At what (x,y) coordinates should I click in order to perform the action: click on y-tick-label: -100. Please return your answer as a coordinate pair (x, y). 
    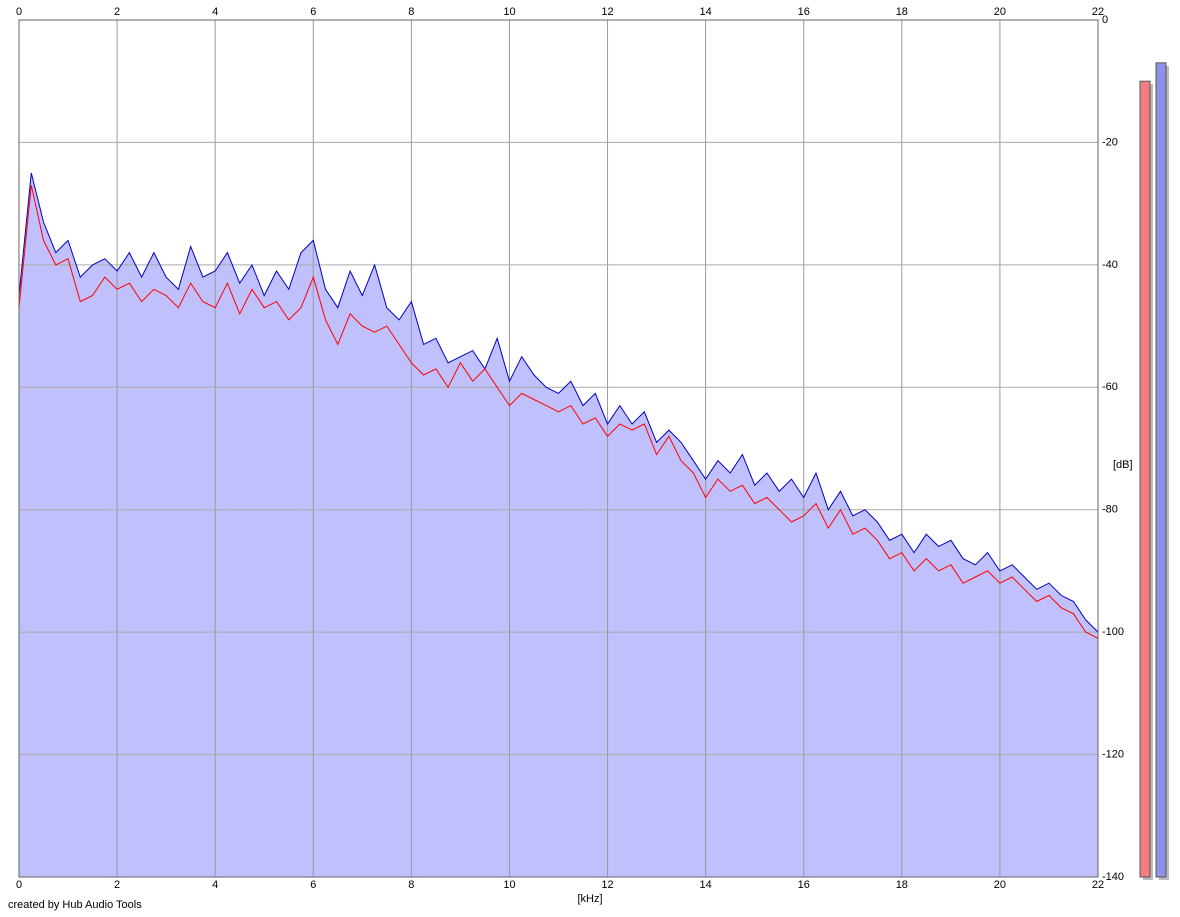
    Looking at the image, I should click on (1113, 632).